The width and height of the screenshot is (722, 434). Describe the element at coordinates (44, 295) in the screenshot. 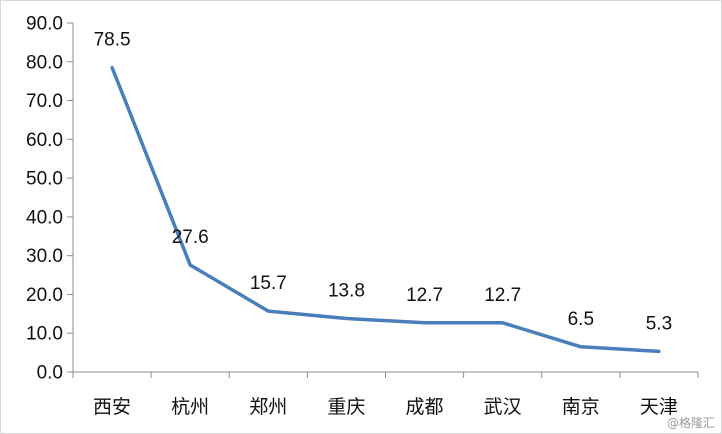

I see `y-tick-label: 20.0` at that location.